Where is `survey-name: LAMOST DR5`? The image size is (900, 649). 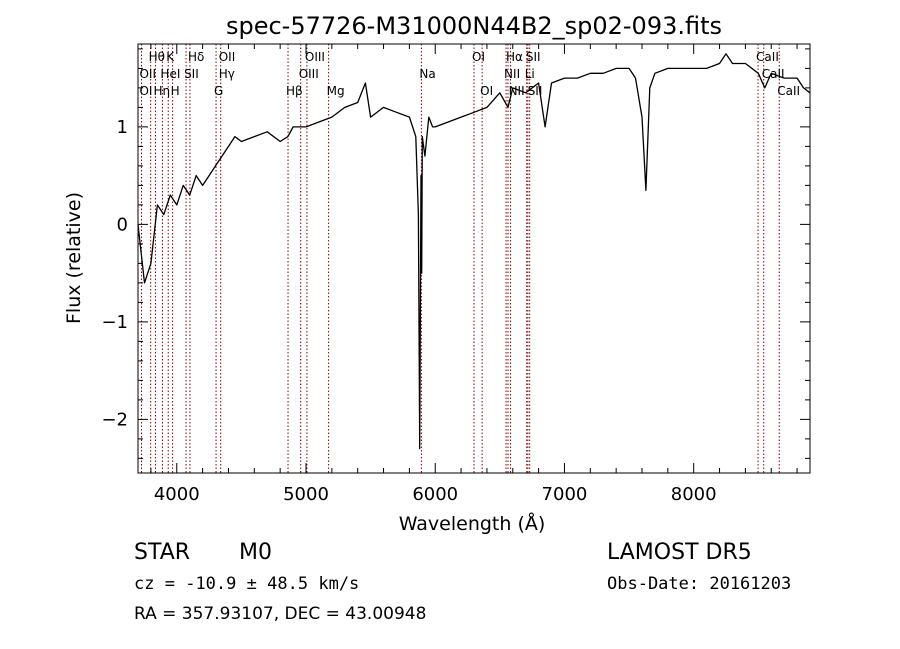
survey-name: LAMOST DR5 is located at coordinates (679, 552).